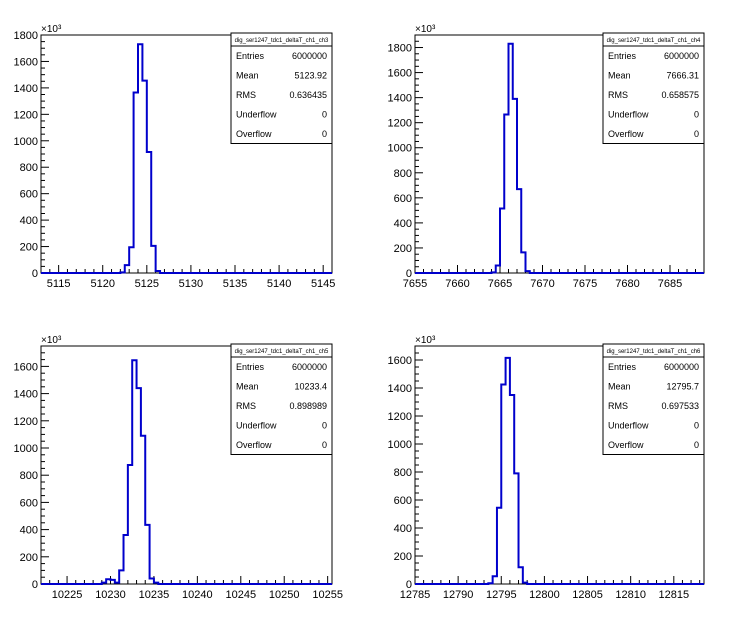 The image size is (746, 622). Describe the element at coordinates (279, 284) in the screenshot. I see `x-tick-label: 5140` at that location.